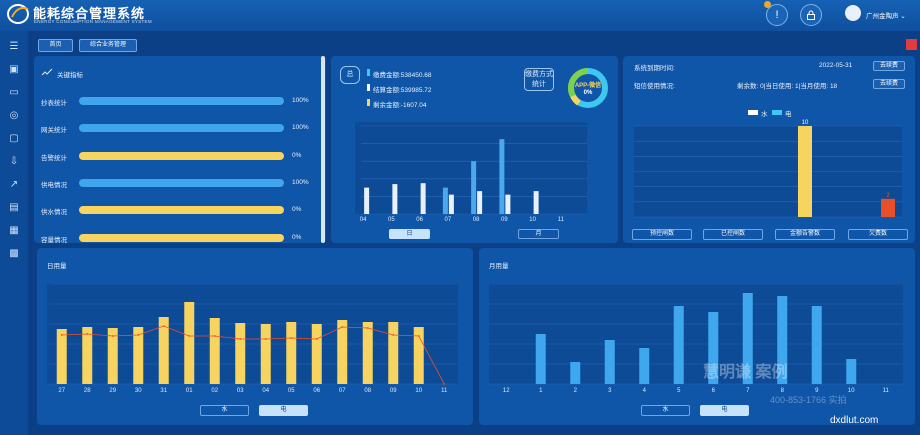 The height and width of the screenshot is (435, 920). What do you see at coordinates (805, 234) in the screenshot?
I see `amount-alarm-button: 金额告警数` at bounding box center [805, 234].